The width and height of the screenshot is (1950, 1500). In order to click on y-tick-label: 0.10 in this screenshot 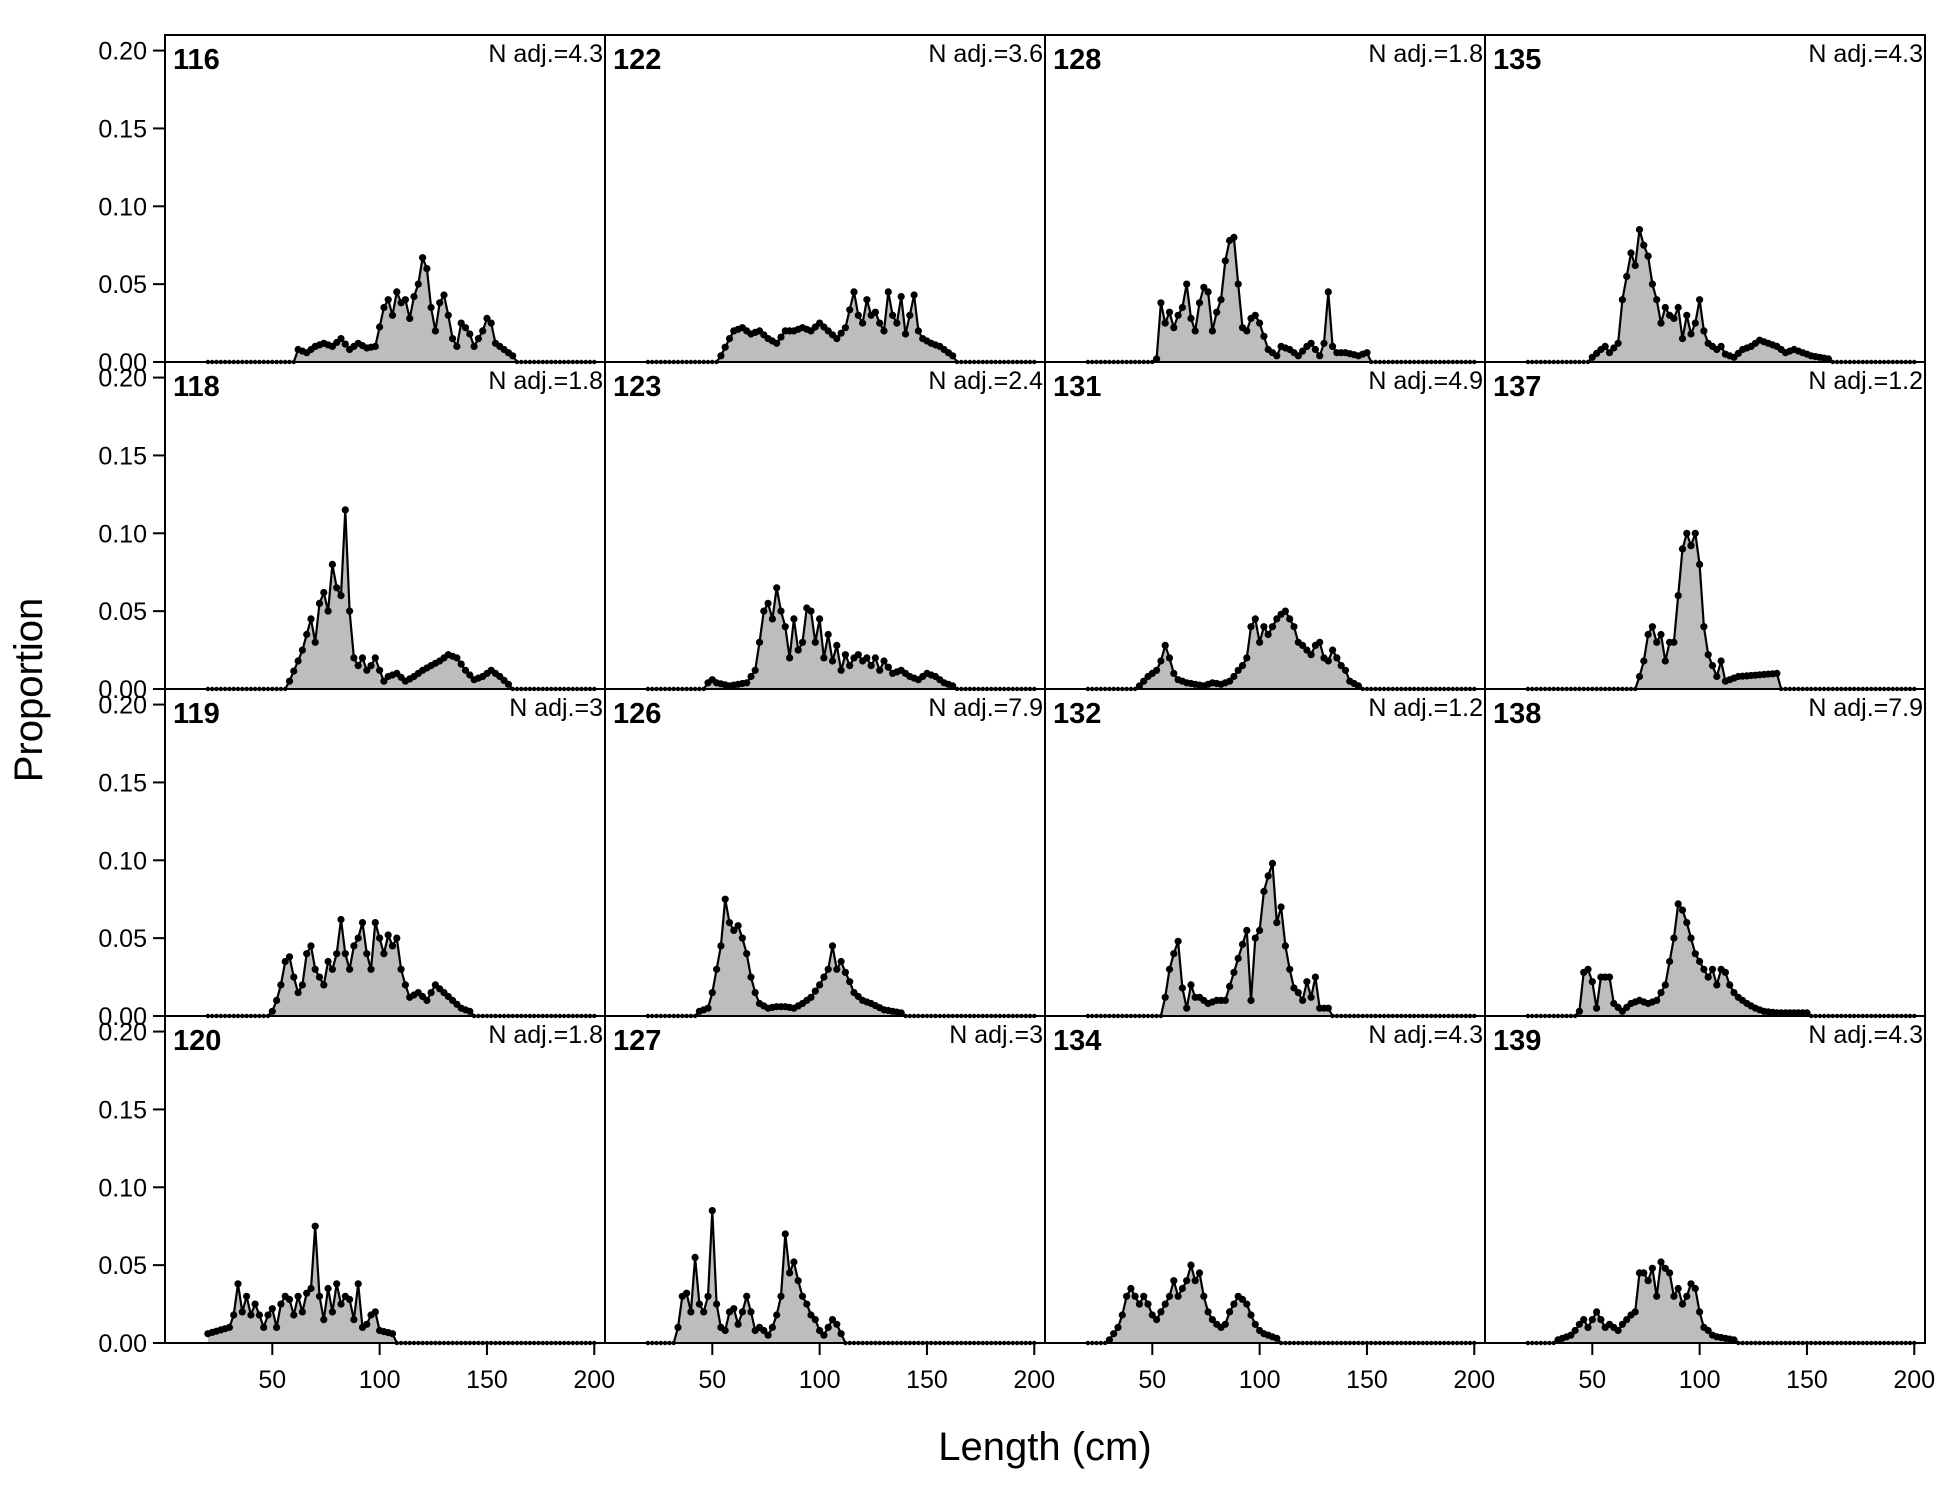, I will do `click(122, 1188)`.